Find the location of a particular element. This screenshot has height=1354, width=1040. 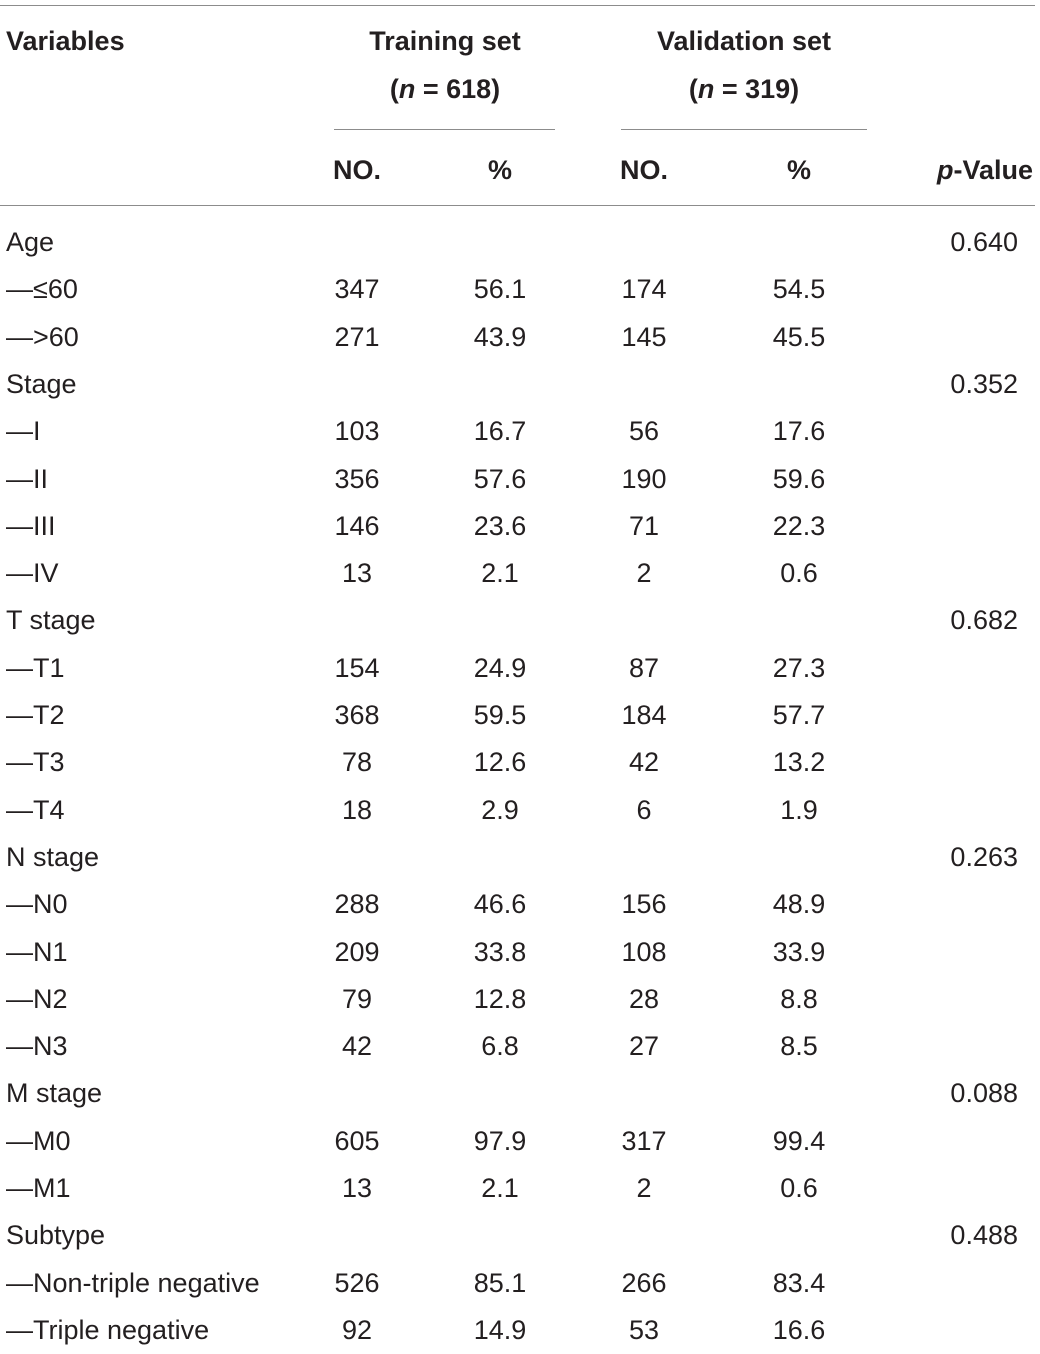

validation-pct-cell: 54.5 is located at coordinates (799, 289).